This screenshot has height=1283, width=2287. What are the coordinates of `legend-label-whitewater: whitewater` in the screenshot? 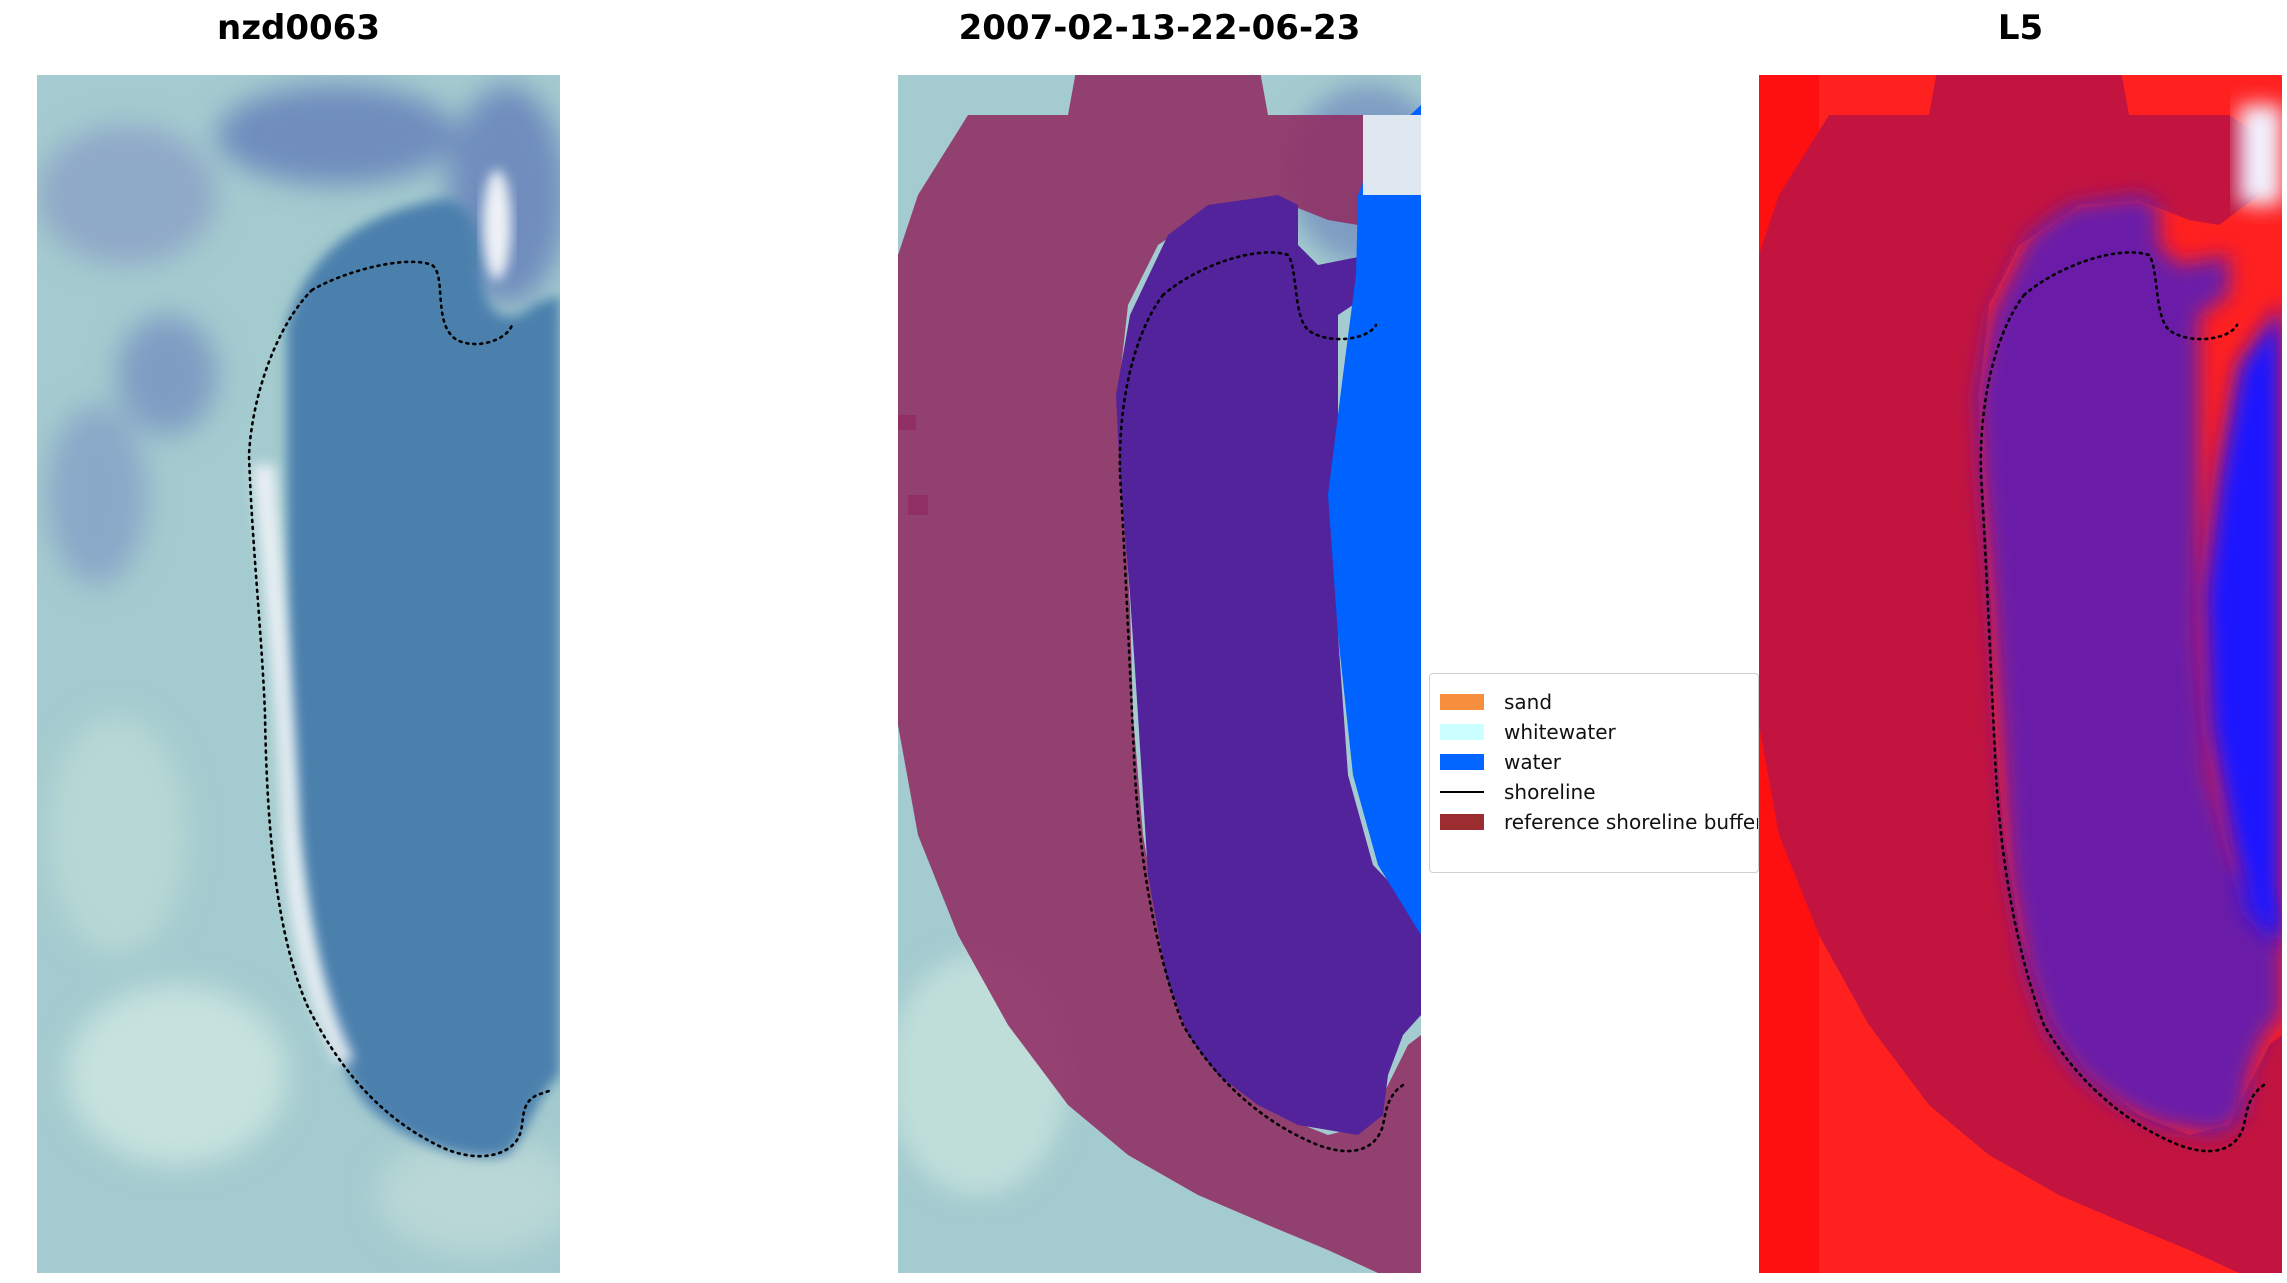 It's located at (1560, 732).